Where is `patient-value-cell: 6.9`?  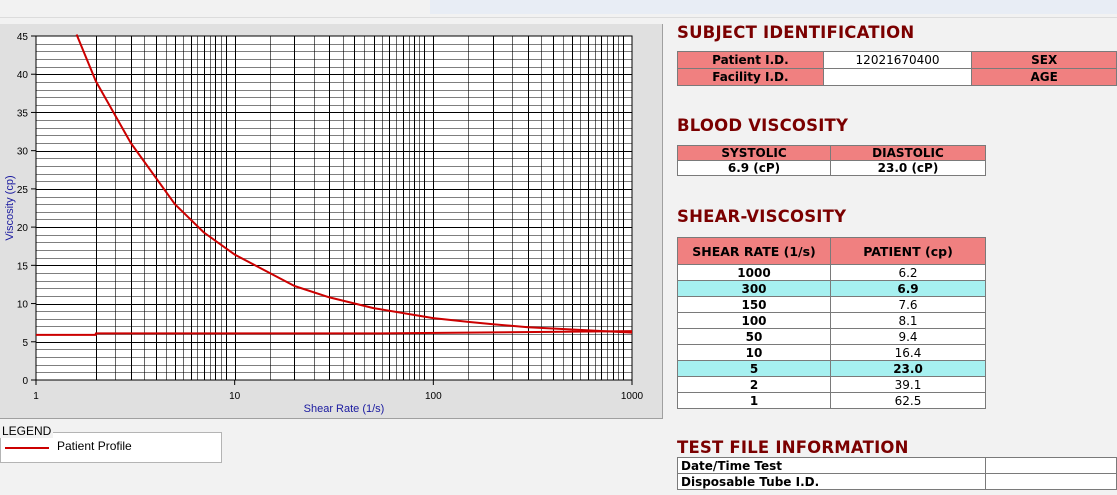 patient-value-cell: 6.9 is located at coordinates (908, 288).